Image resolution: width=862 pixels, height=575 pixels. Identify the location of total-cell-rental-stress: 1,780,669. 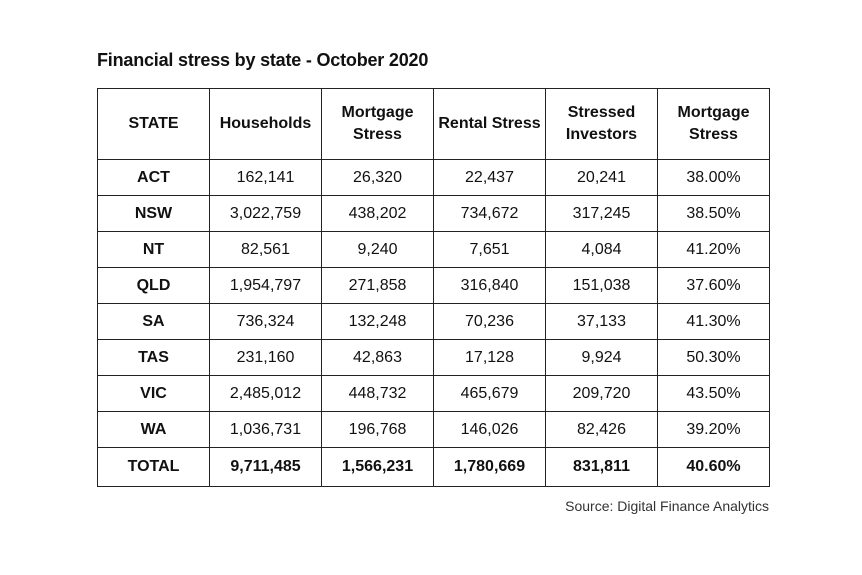
(489, 467).